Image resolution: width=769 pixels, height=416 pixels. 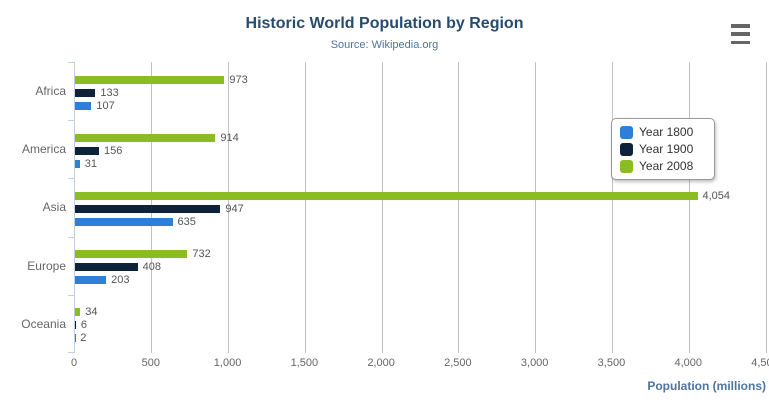 I want to click on legend-item: Year 2008, so click(x=663, y=166).